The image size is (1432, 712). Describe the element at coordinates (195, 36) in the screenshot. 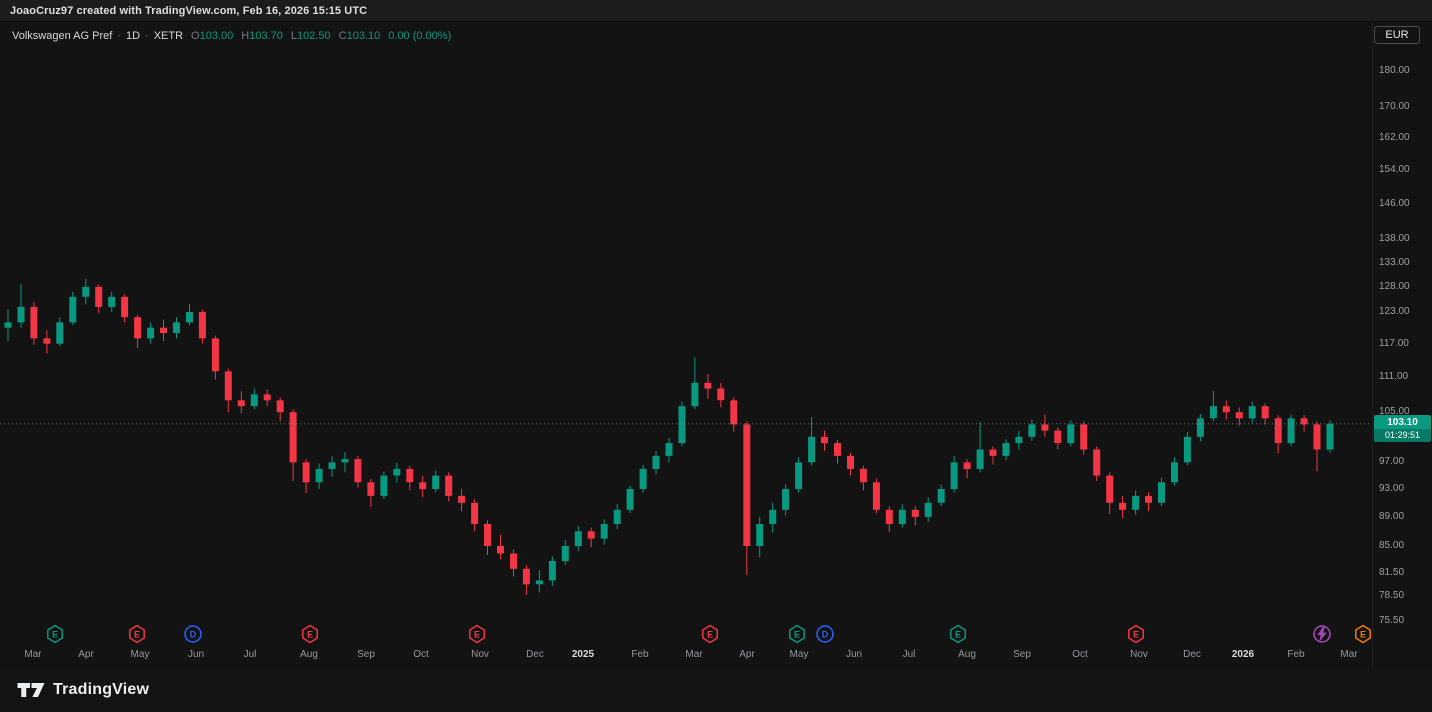

I see `open-label: O` at that location.